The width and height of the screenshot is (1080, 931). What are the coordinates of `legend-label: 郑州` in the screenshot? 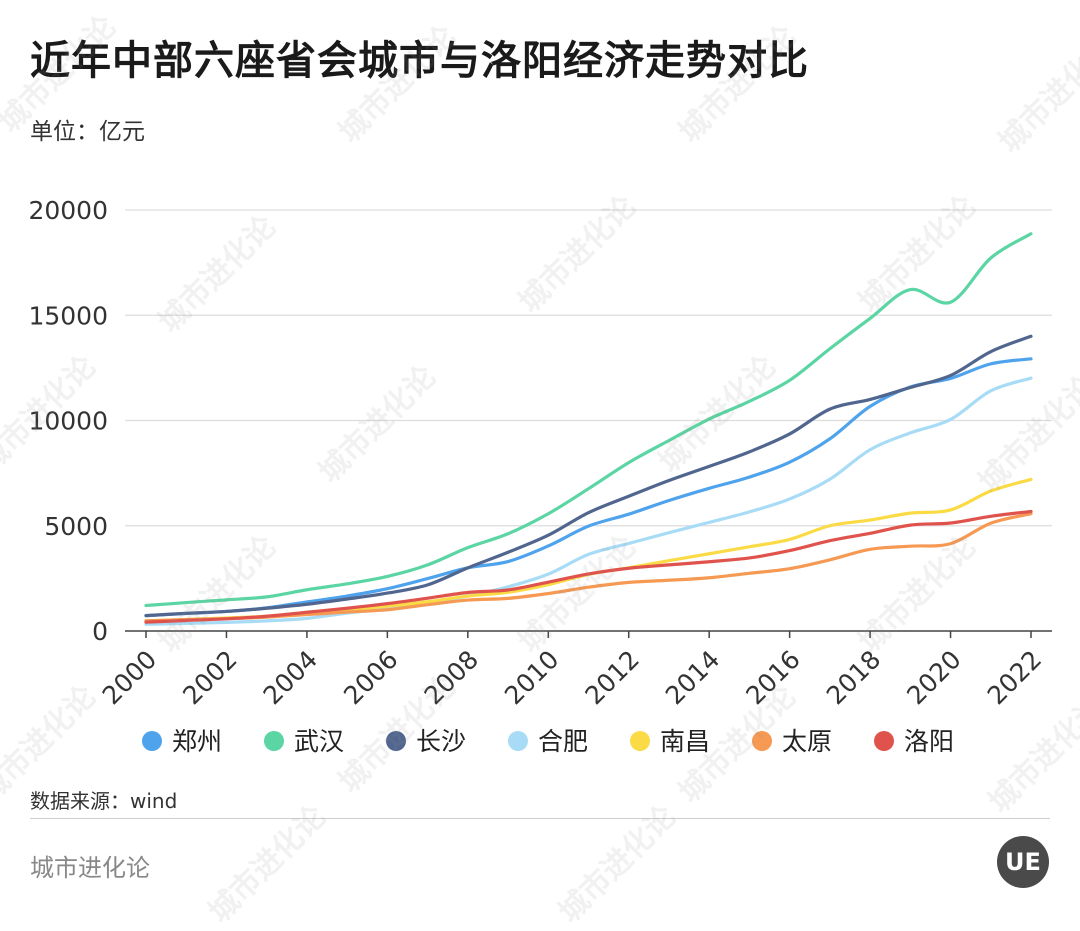 It's located at (197, 741).